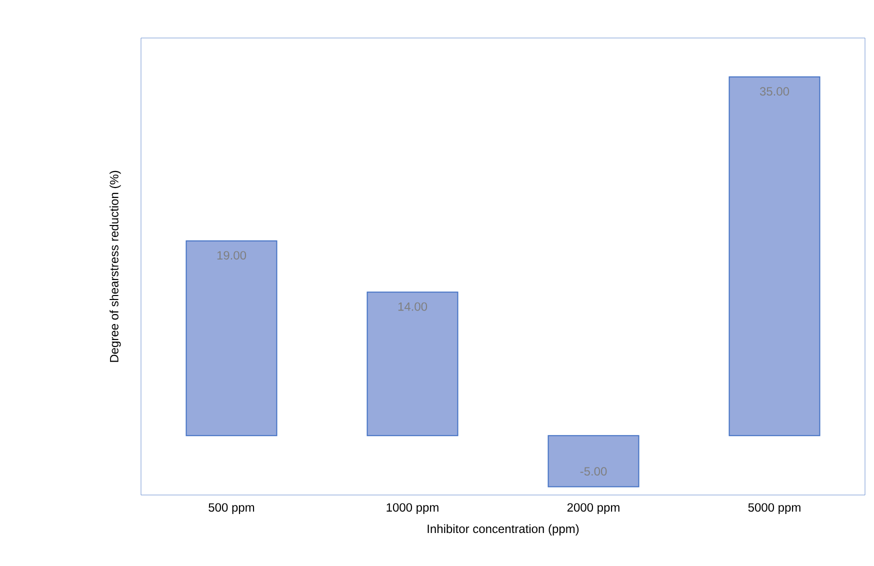  What do you see at coordinates (413, 306) in the screenshot?
I see `data-label: 14.00` at bounding box center [413, 306].